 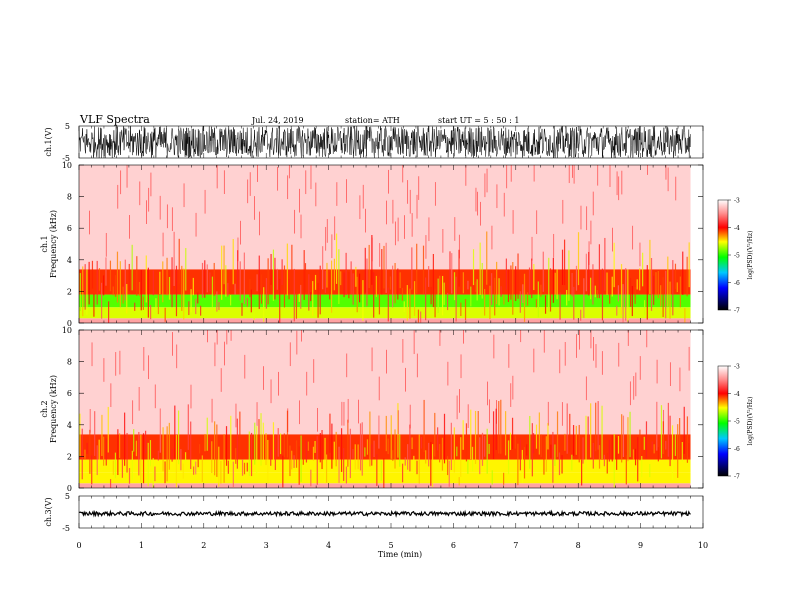 I want to click on time-axis-label: Time (min), so click(x=400, y=554).